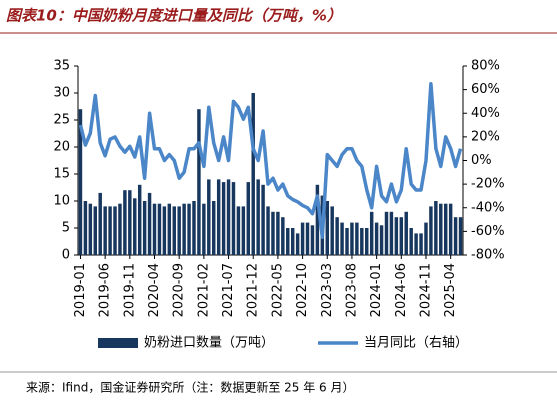 The width and height of the screenshot is (557, 404). Describe the element at coordinates (179, 290) in the screenshot. I see `x-tick-label: 2020-09` at that location.